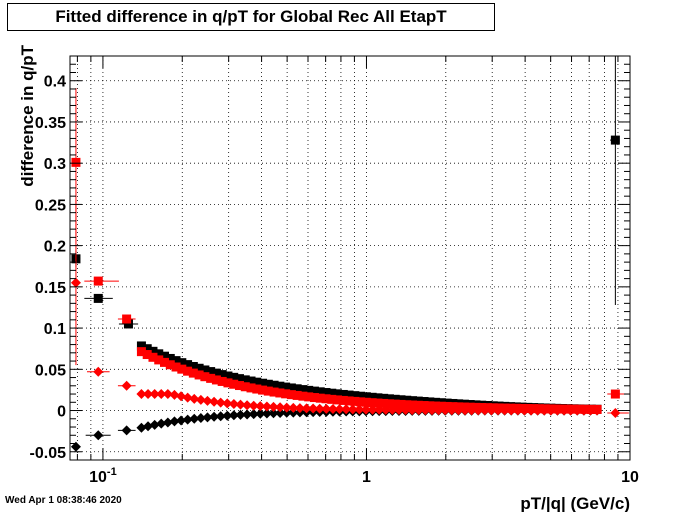 This screenshot has height=512, width=700. Describe the element at coordinates (366, 477) in the screenshot. I see `x-tick-label: 1` at that location.